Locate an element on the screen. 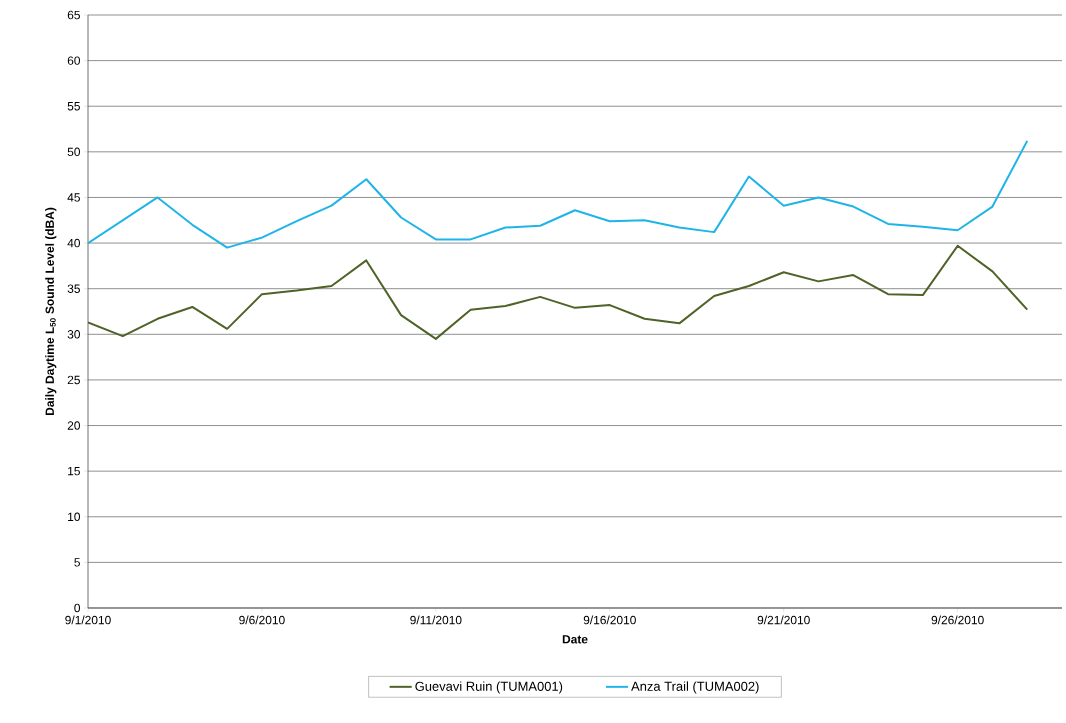  y-tick-label: 25 is located at coordinates (73, 380).